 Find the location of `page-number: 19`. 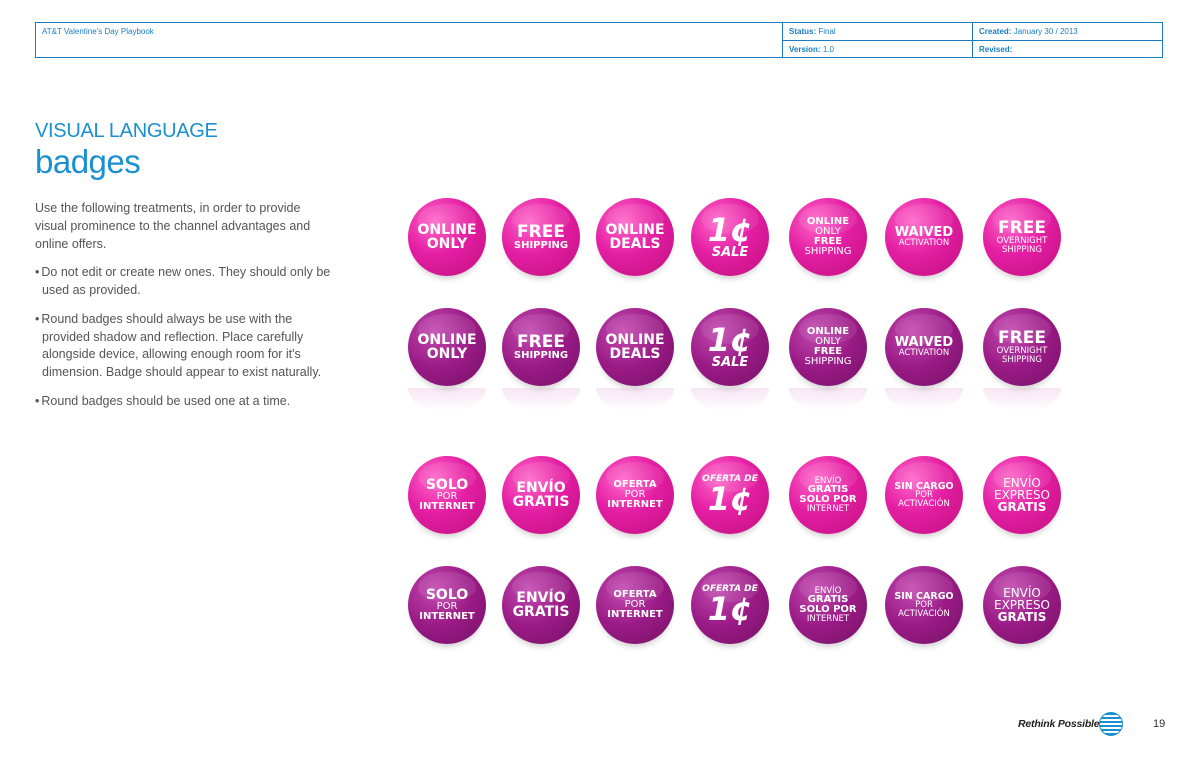

page-number: 19 is located at coordinates (1159, 724).